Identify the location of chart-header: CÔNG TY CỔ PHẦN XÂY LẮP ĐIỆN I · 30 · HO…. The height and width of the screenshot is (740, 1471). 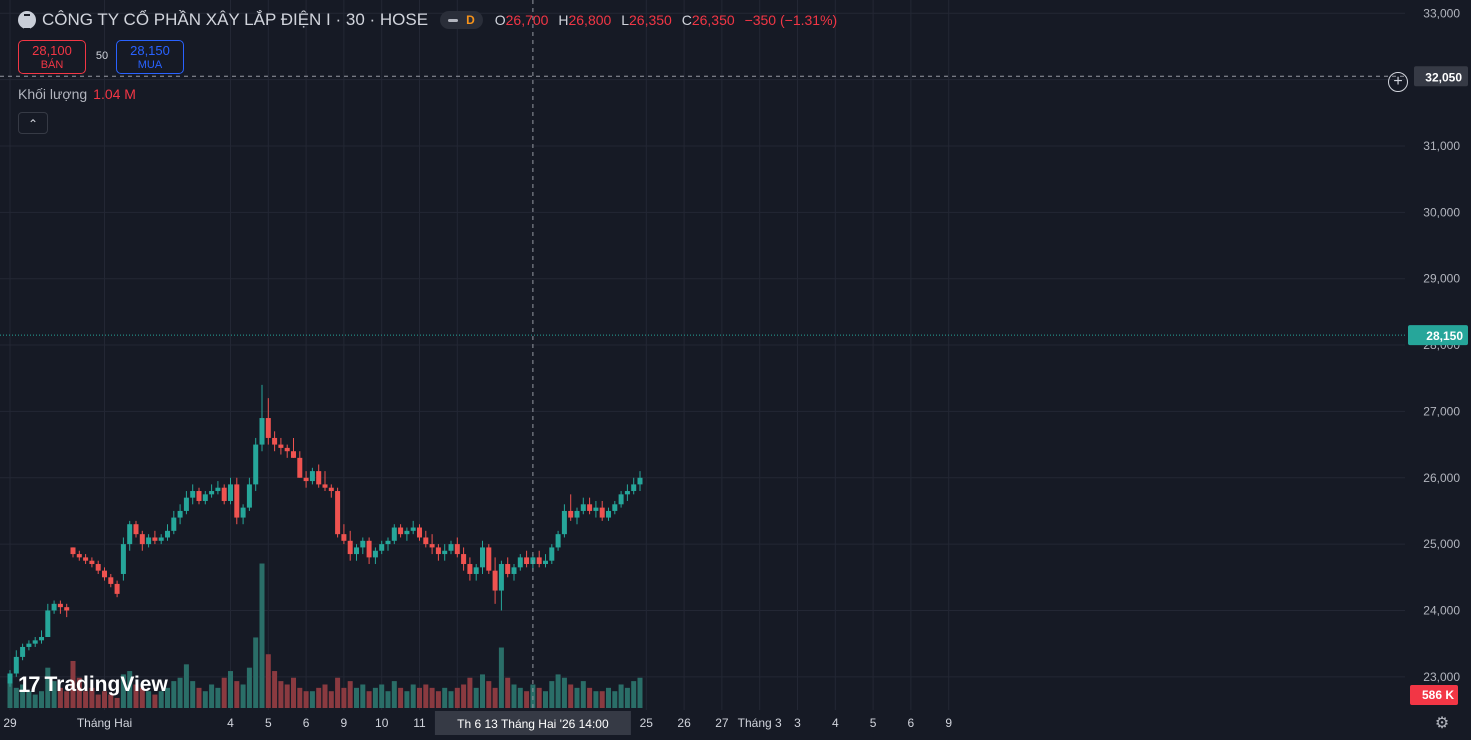
(430, 20).